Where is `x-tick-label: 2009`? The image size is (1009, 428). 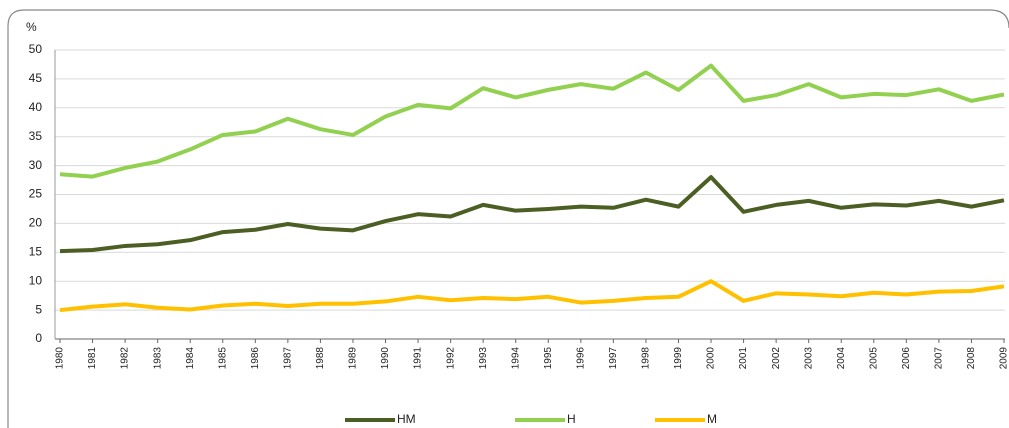 x-tick-label: 2009 is located at coordinates (1004, 358).